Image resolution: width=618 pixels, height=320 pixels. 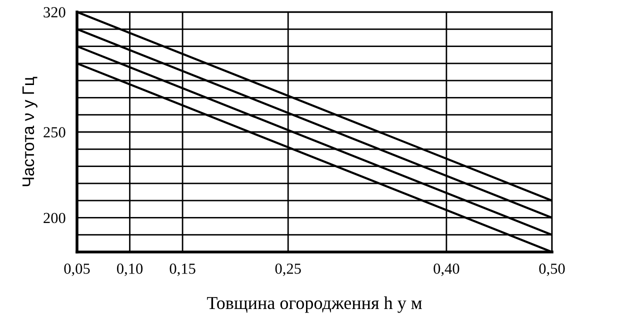 I want to click on y-tick-label: 200, so click(x=55, y=218).